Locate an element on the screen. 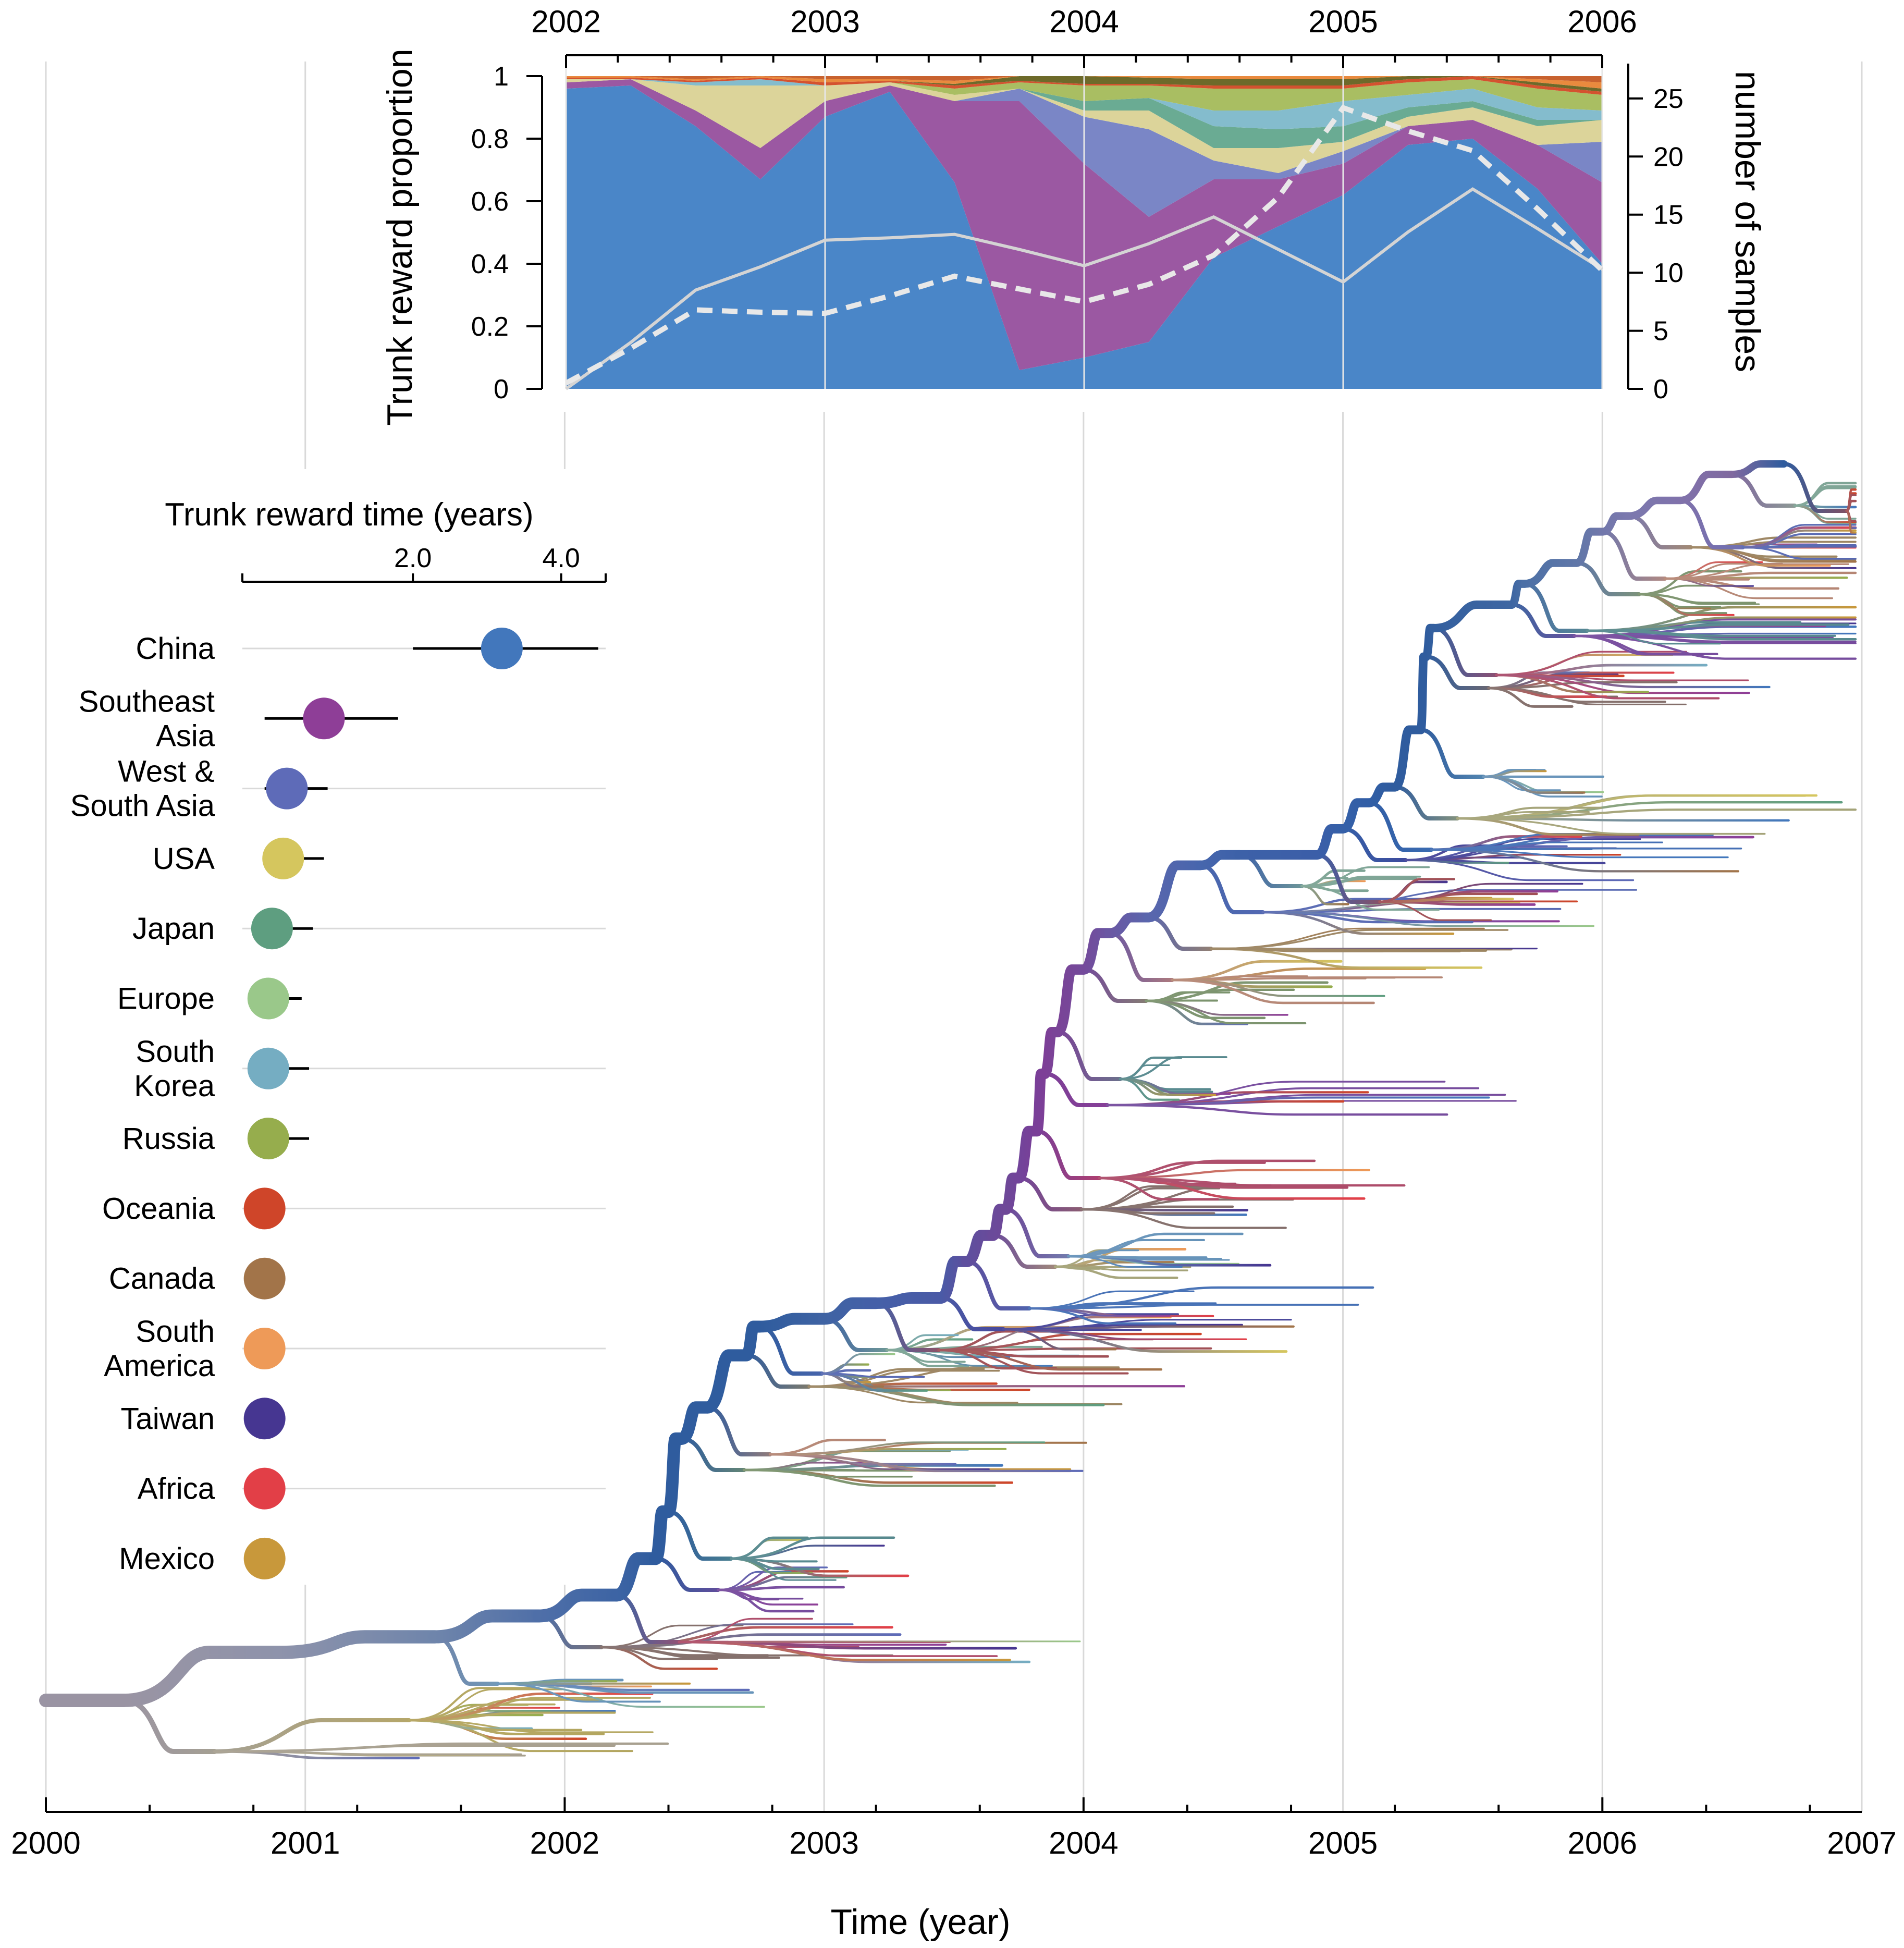 The width and height of the screenshot is (1904, 1948). trunk-reward-time-tick-label: 2.0 is located at coordinates (413, 558).